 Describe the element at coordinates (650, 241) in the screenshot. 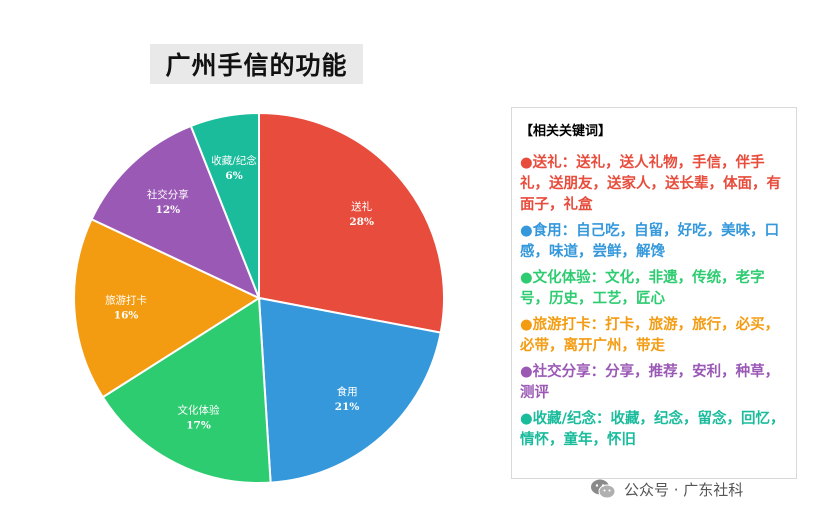

I see `keyword-item-eat: ●食用：自己吃，自留，好吃，美味，口感，味道，尝鲜，解馋` at that location.